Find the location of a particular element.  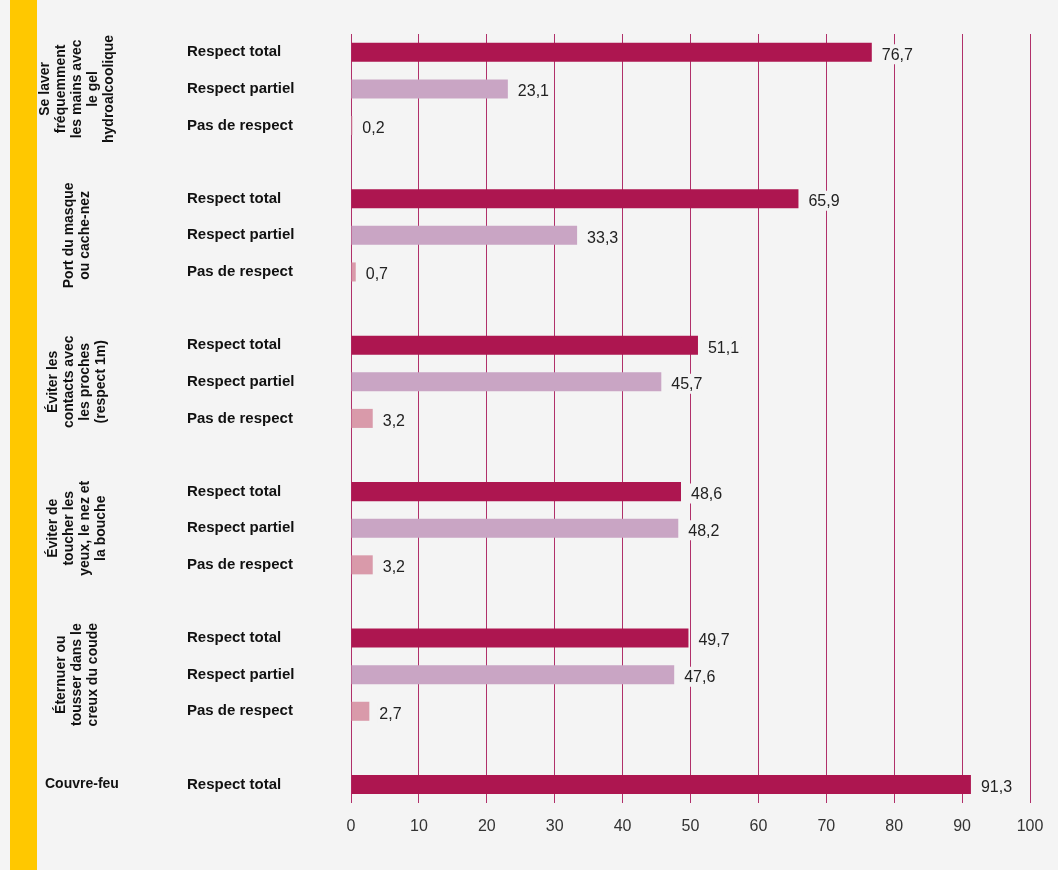

x-tick-label: 70 is located at coordinates (826, 825).